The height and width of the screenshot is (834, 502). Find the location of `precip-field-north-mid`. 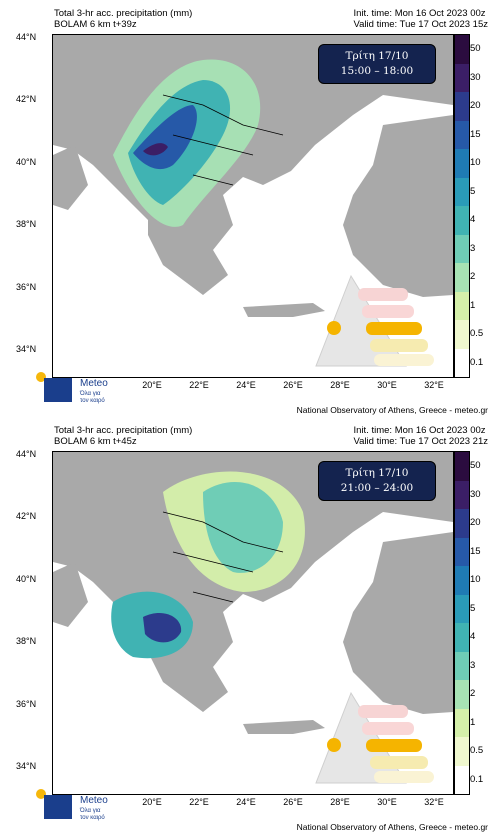

precip-field-north-mid is located at coordinates (243, 527).